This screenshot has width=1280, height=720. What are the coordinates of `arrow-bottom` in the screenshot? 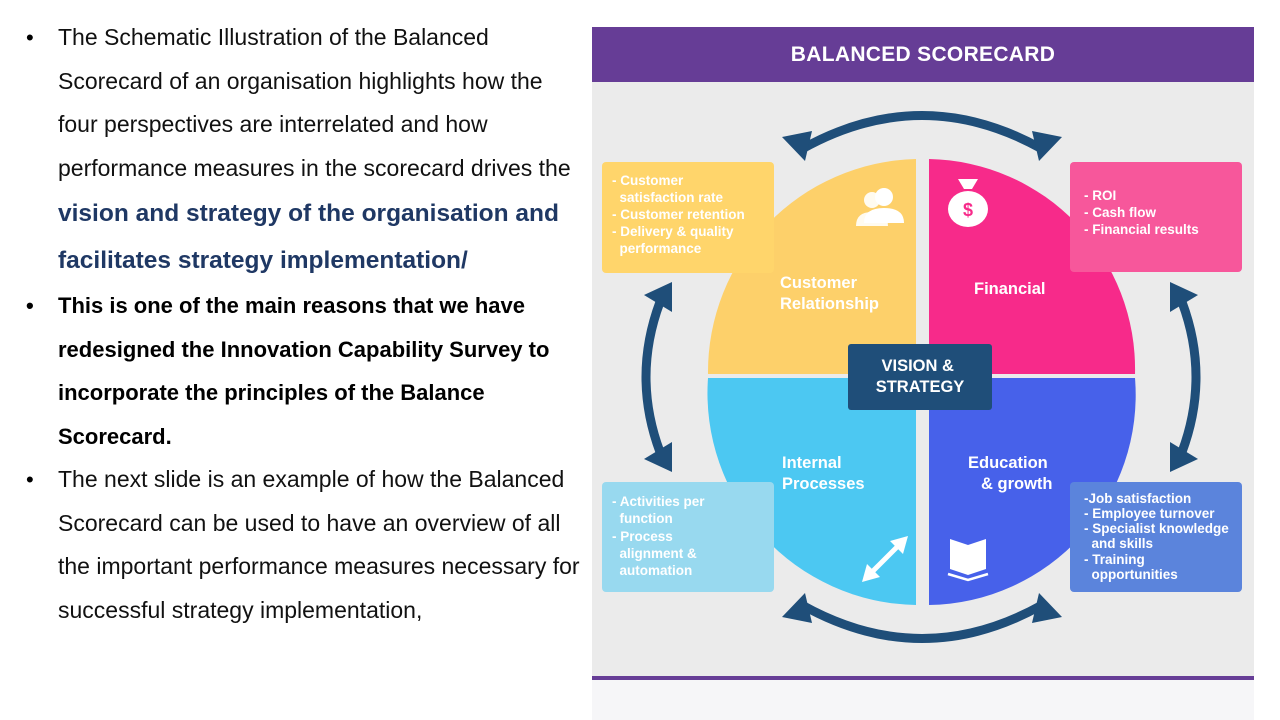 It's located at (922, 622).